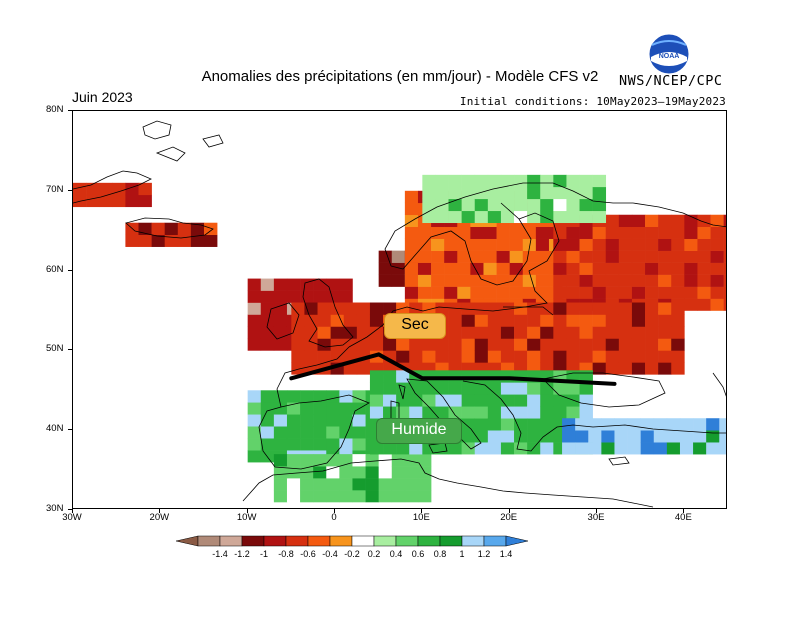  What do you see at coordinates (319, 541) in the screenshot?
I see `legend-swatch` at bounding box center [319, 541].